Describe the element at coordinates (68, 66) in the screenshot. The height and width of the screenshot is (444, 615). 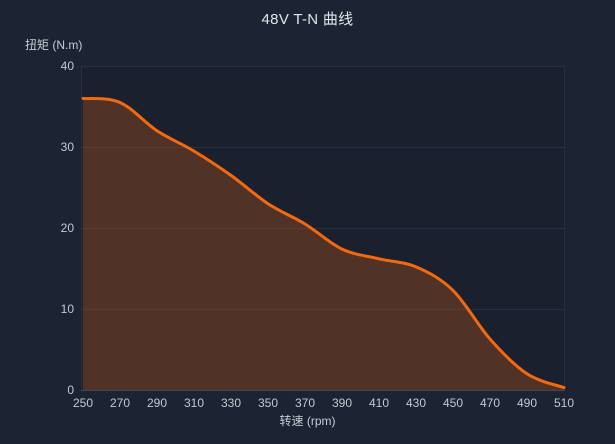
I see `y-tick-label: 40` at that location.